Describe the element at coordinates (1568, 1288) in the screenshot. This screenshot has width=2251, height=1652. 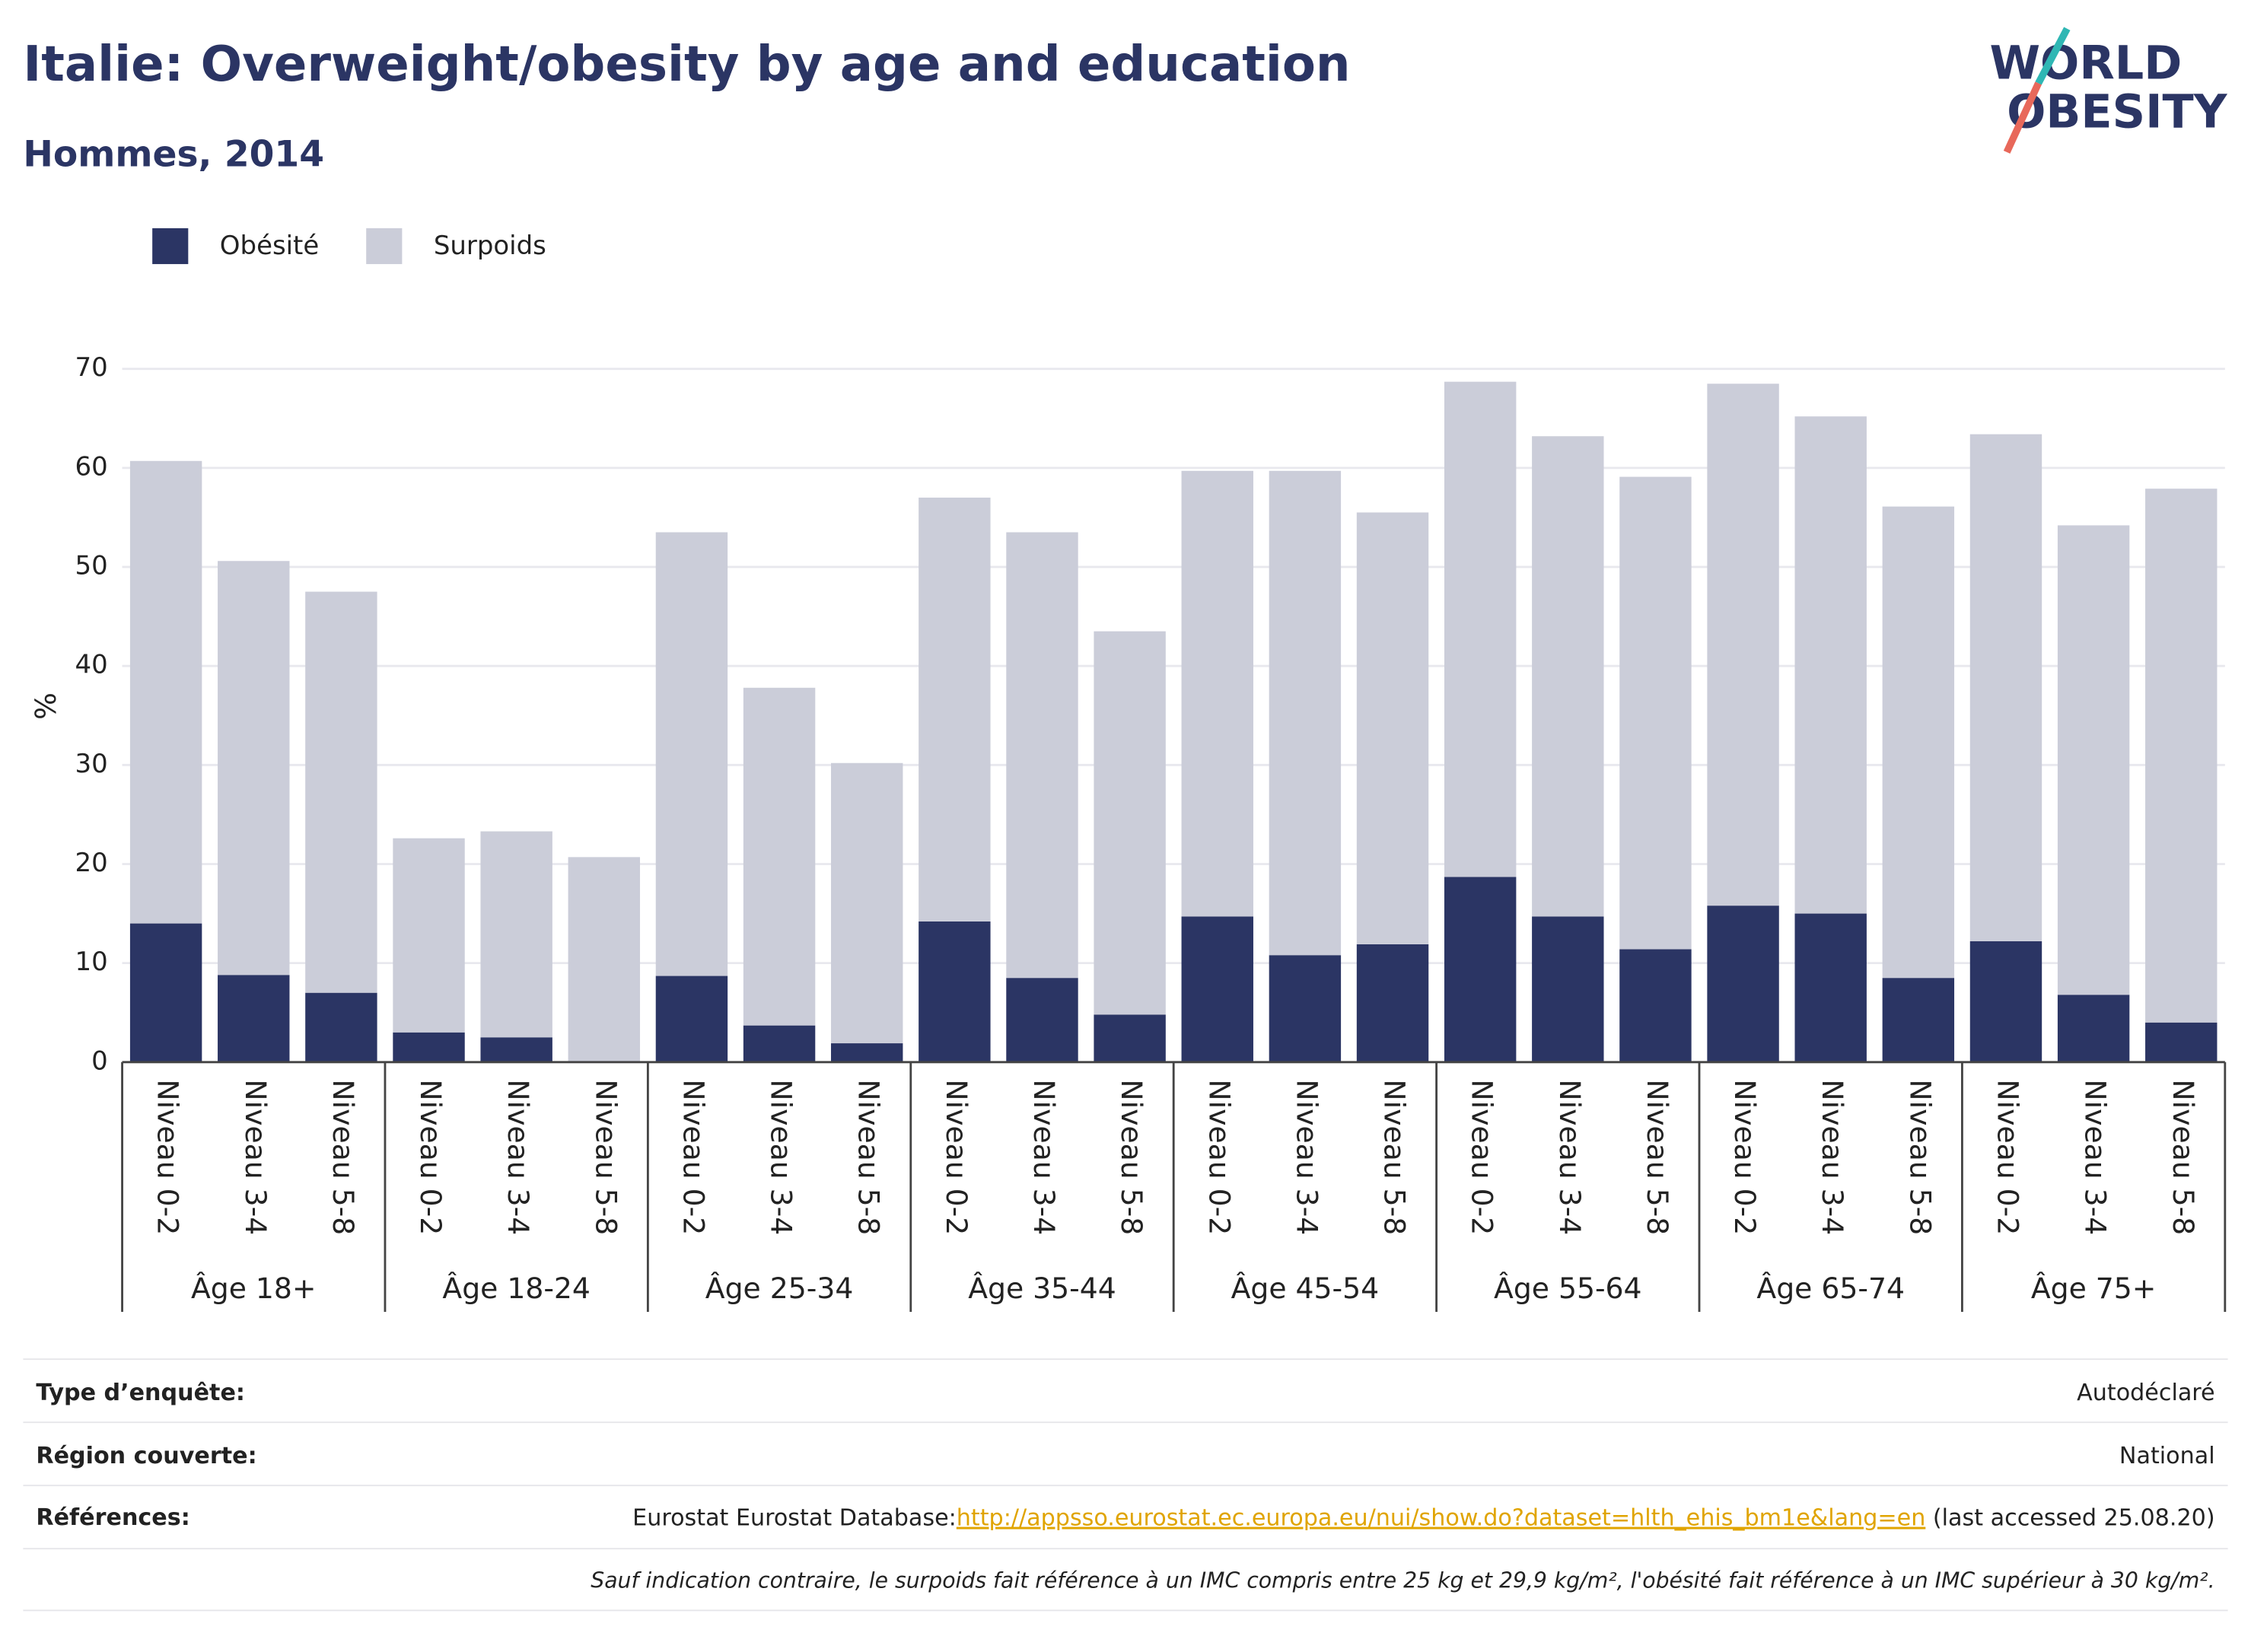
I see `group-label: Âge 55-64` at that location.